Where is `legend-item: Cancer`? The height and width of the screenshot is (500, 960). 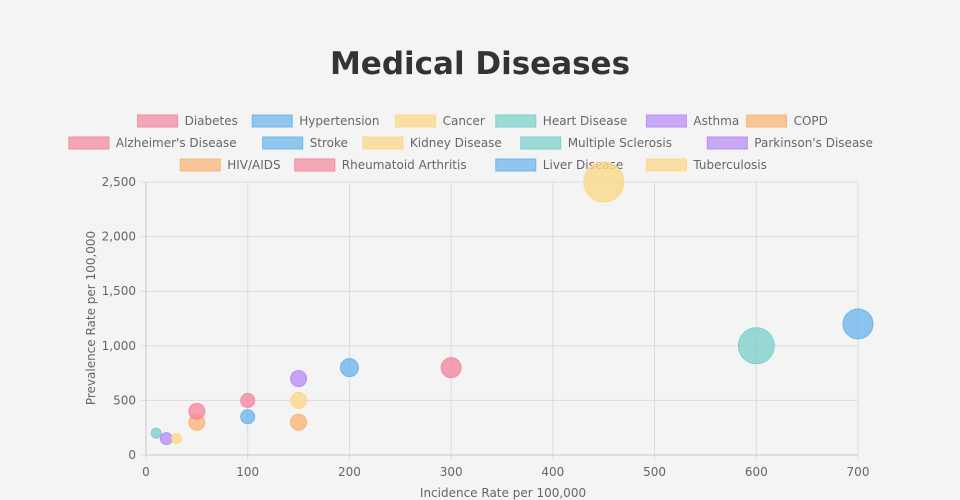 legend-item: Cancer is located at coordinates (440, 121).